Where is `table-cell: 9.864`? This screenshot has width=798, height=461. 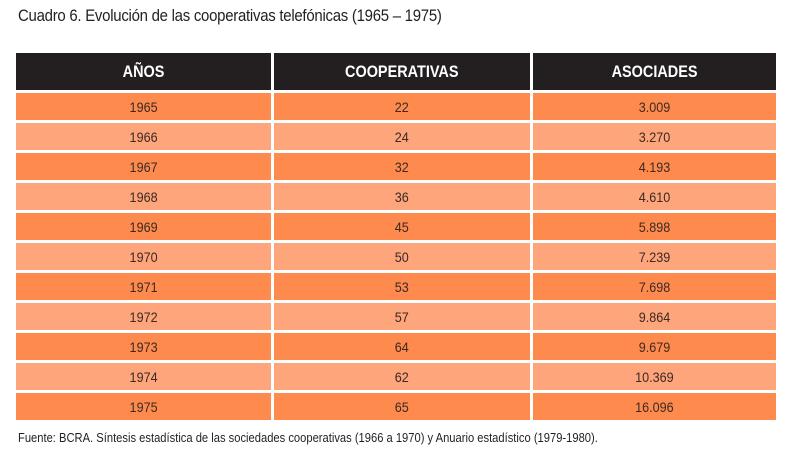
table-cell: 9.864 is located at coordinates (654, 316).